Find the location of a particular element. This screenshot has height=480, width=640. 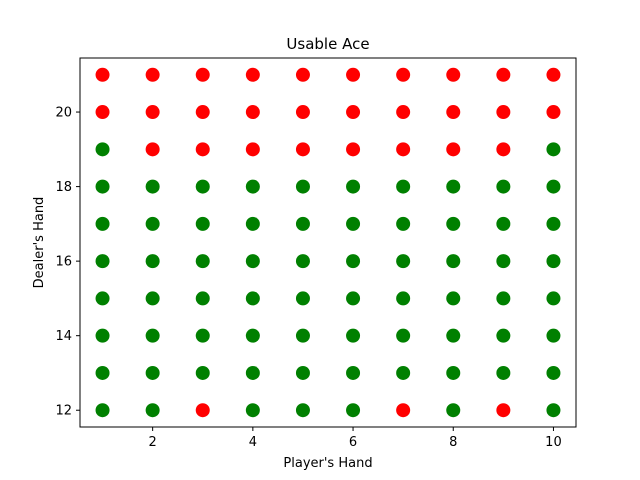

x-tick-label: 2 is located at coordinates (153, 442).